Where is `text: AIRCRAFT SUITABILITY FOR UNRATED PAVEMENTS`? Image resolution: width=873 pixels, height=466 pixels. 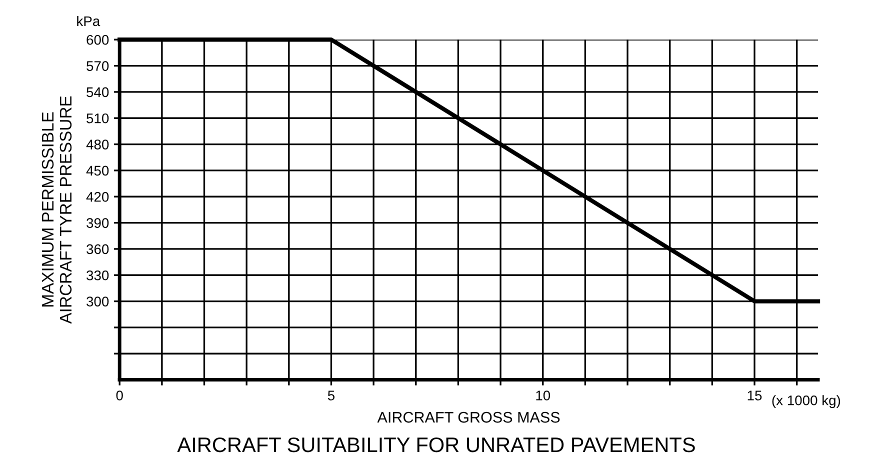 text: AIRCRAFT SUITABILITY FOR UNRATED PAVEMENTS is located at coordinates (436, 444).